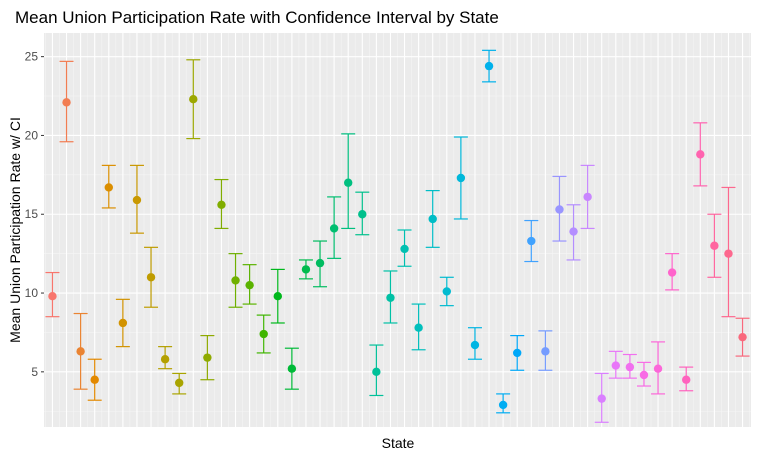 The width and height of the screenshot is (758, 459). Describe the element at coordinates (34, 372) in the screenshot. I see `y-tick-label: 5` at that location.